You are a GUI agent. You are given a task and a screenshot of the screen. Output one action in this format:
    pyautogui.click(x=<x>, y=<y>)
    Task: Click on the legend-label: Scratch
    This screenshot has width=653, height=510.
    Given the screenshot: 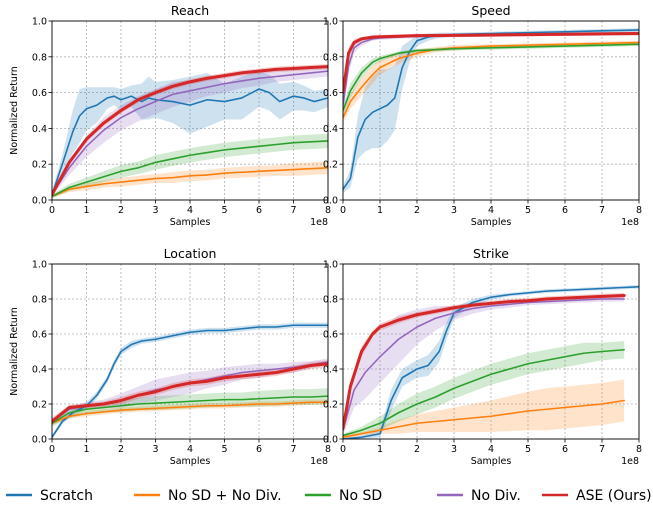 What is the action you would take?
    pyautogui.click(x=66, y=496)
    